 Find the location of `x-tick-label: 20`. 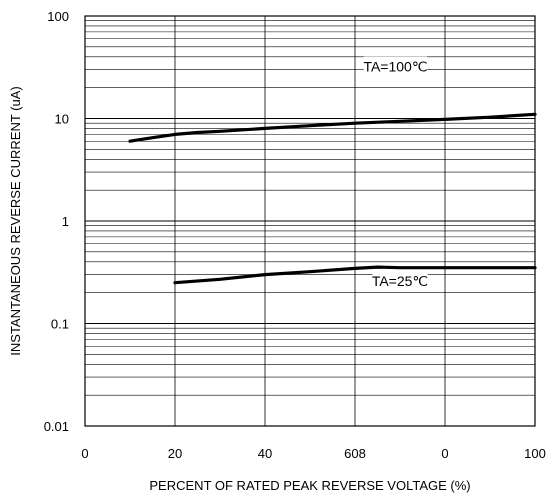

x-tick-label: 20 is located at coordinates (175, 453).